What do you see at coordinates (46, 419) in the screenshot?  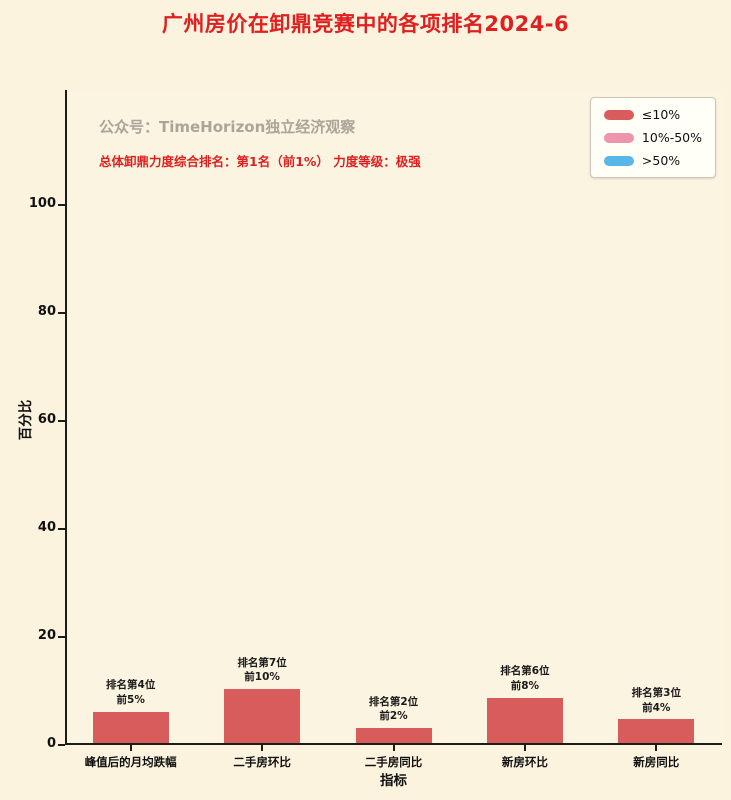 I see `y-tick-label: 60` at bounding box center [46, 419].